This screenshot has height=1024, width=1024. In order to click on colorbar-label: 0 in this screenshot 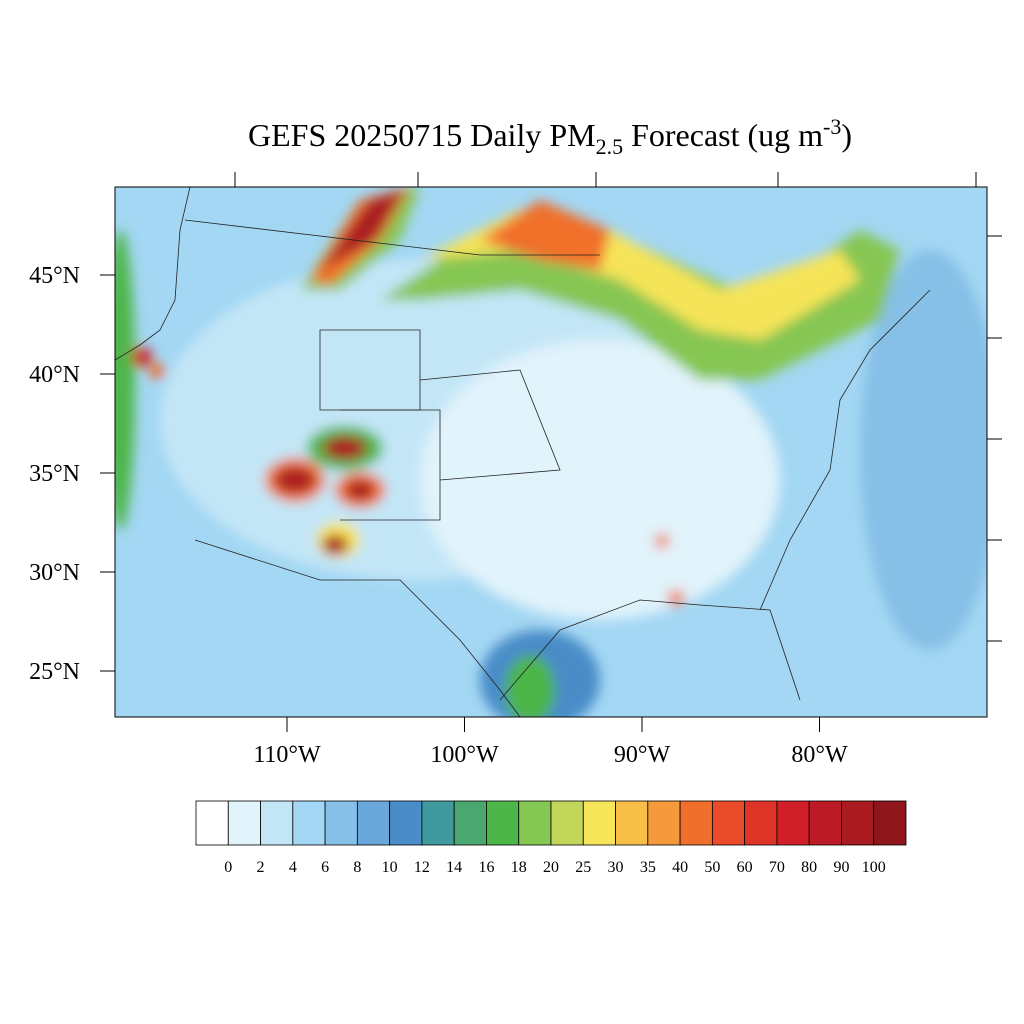, I will do `click(228, 867)`.